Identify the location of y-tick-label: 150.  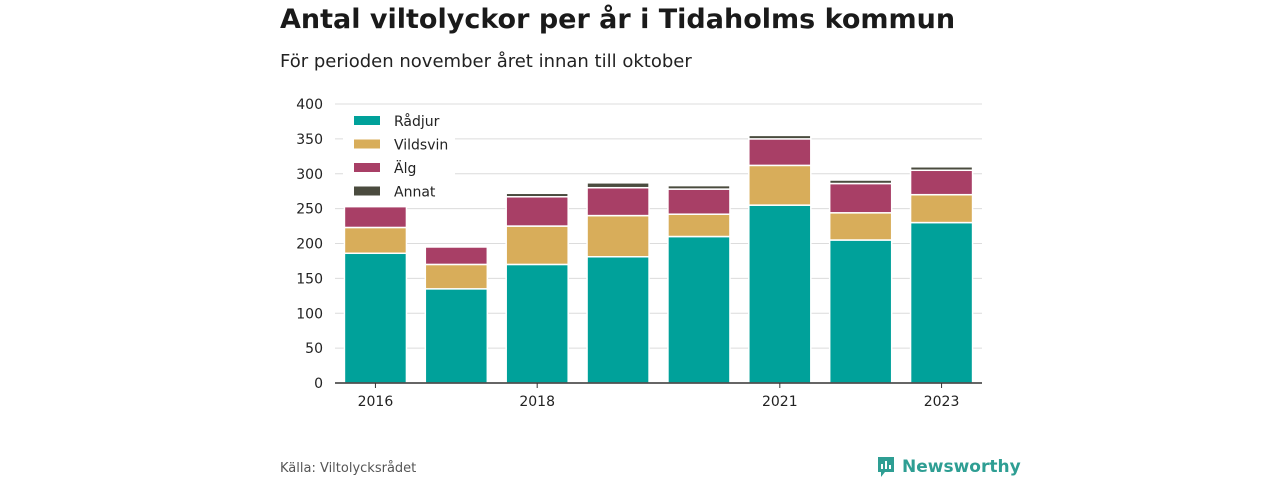
(309, 279).